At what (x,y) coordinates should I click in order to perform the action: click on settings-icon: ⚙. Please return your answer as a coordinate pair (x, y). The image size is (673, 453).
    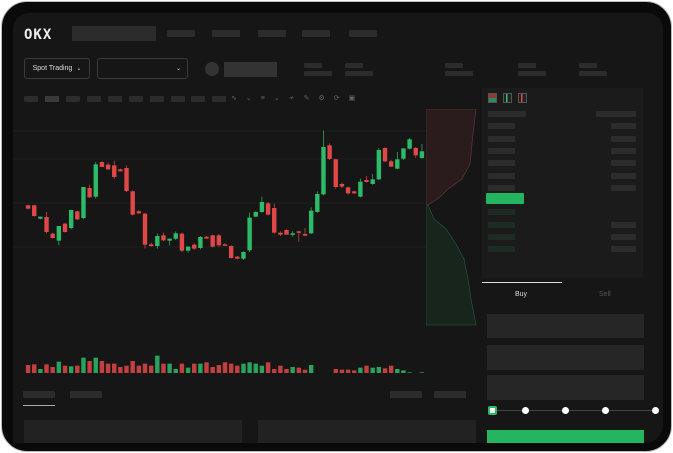
    Looking at the image, I should click on (321, 98).